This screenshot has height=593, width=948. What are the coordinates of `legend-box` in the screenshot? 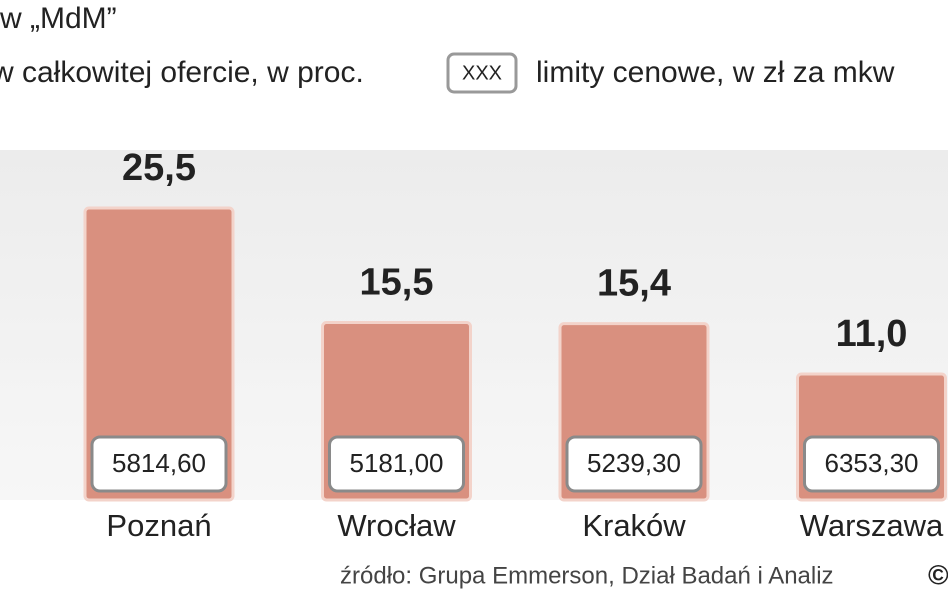 It's located at (482, 73).